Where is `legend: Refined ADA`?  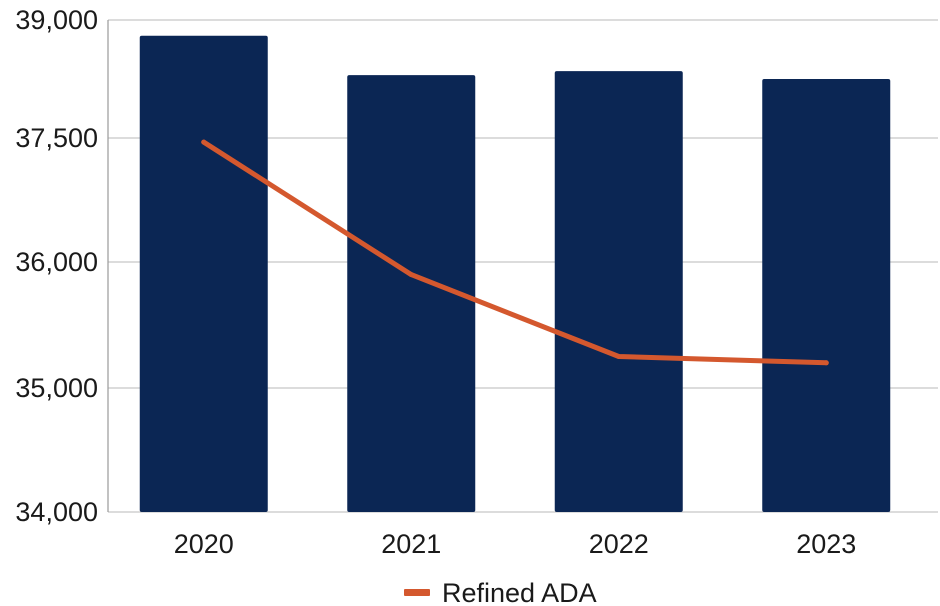 legend: Refined ADA is located at coordinates (500, 592).